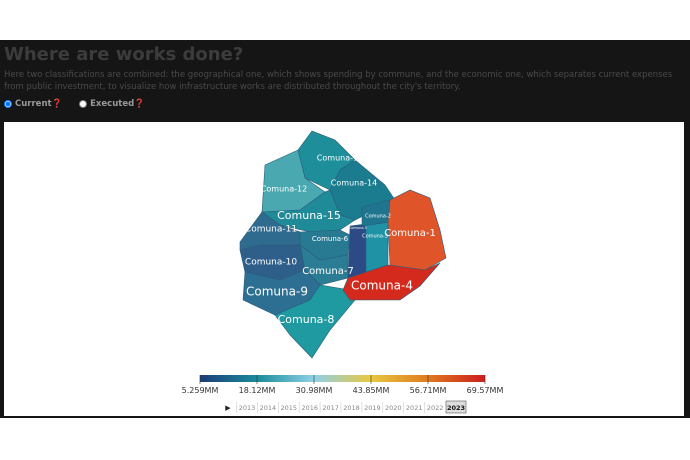  I want to click on year-button: 2015, so click(289, 408).